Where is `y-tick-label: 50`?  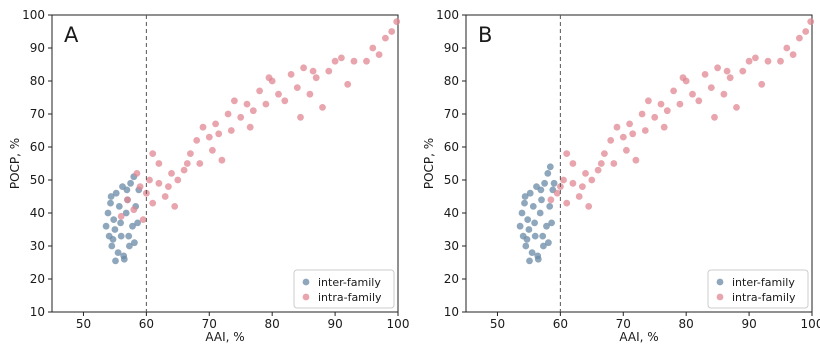 y-tick-label: 50 is located at coordinates (37, 180).